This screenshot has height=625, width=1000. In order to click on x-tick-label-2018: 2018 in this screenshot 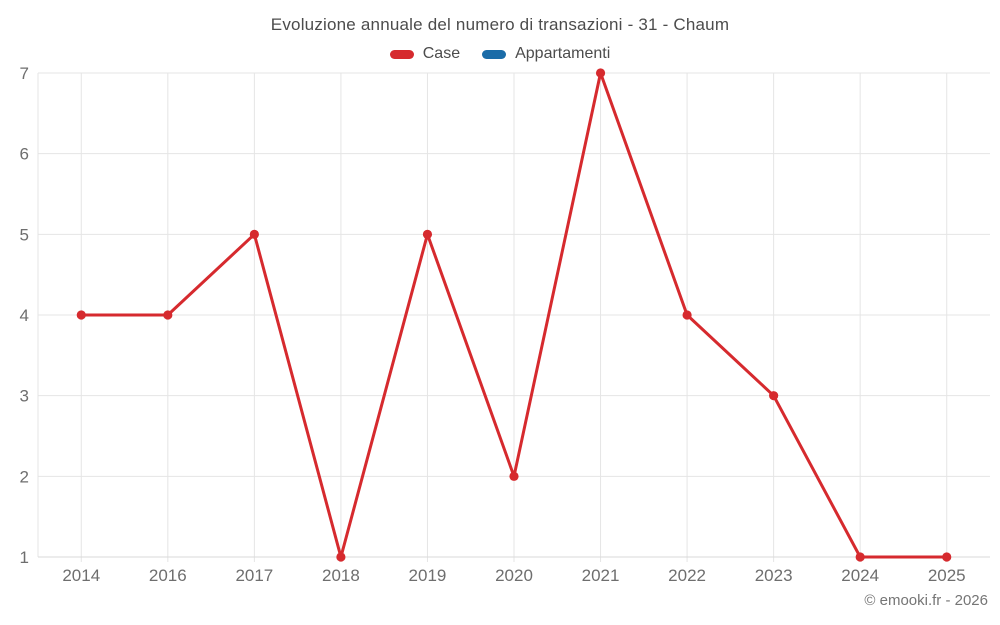, I will do `click(341, 575)`.